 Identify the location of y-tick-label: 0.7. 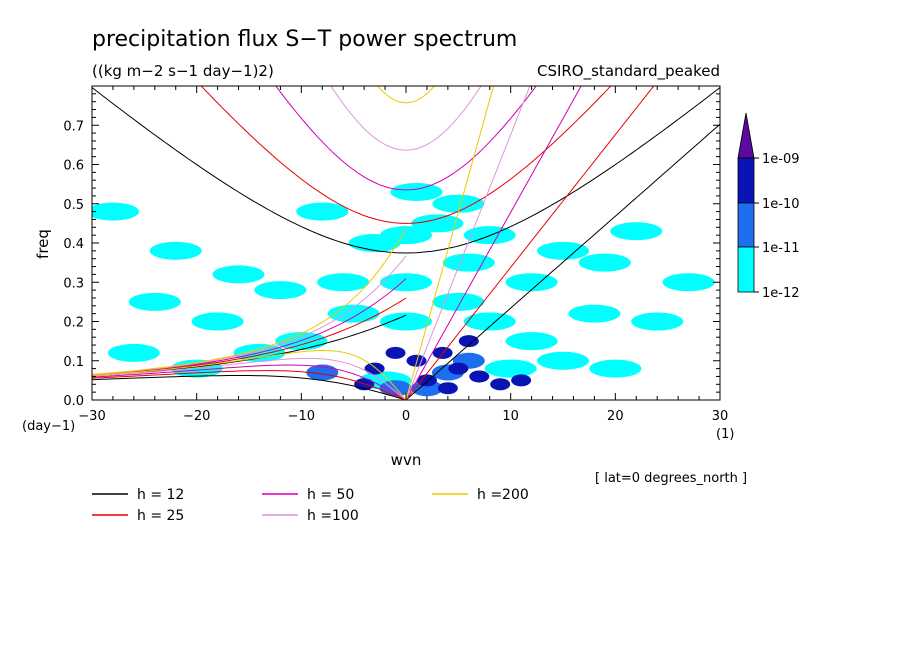
(73, 126).